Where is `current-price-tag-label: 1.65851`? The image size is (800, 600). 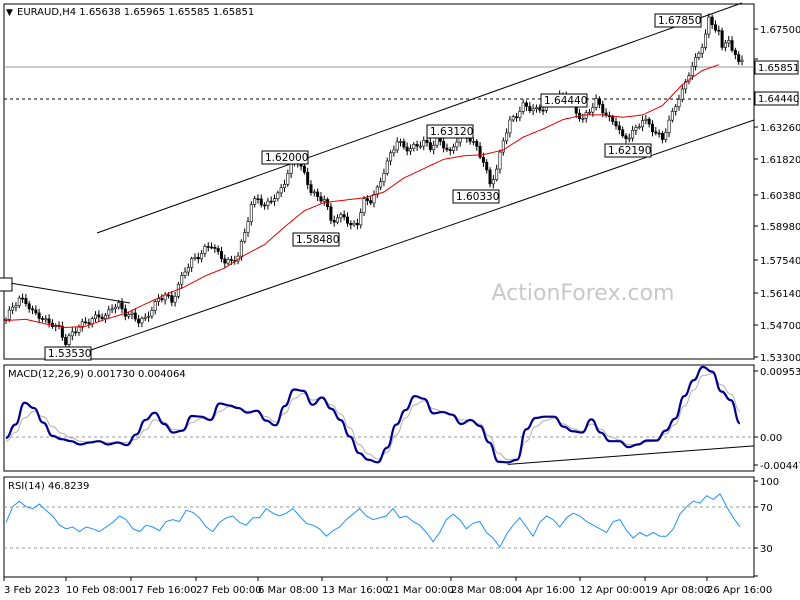
current-price-tag-label: 1.65851 is located at coordinates (778, 68).